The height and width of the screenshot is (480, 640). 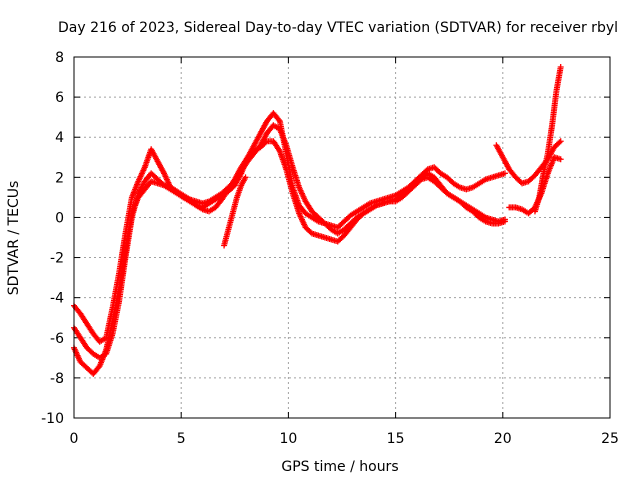 I want to click on y-tick-label: 6, so click(x=59, y=98).